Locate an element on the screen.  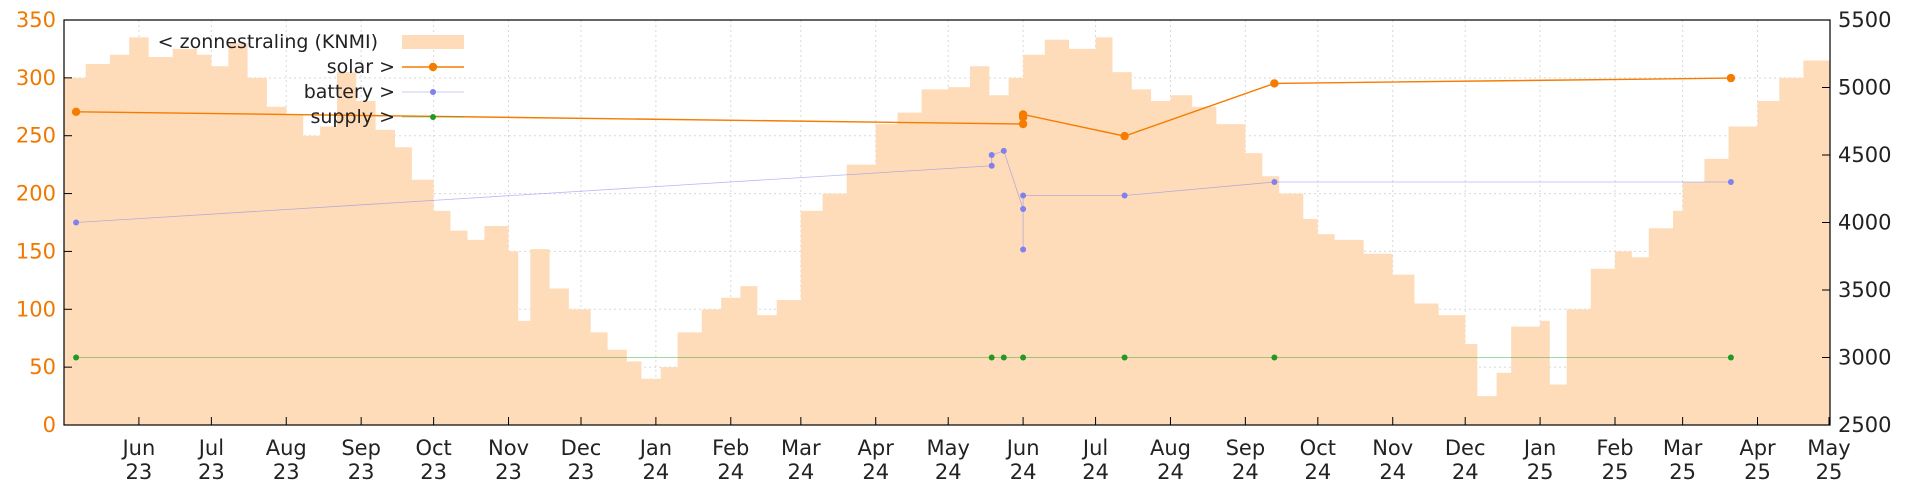
left-tick-label-4: 200 is located at coordinates (36, 194).